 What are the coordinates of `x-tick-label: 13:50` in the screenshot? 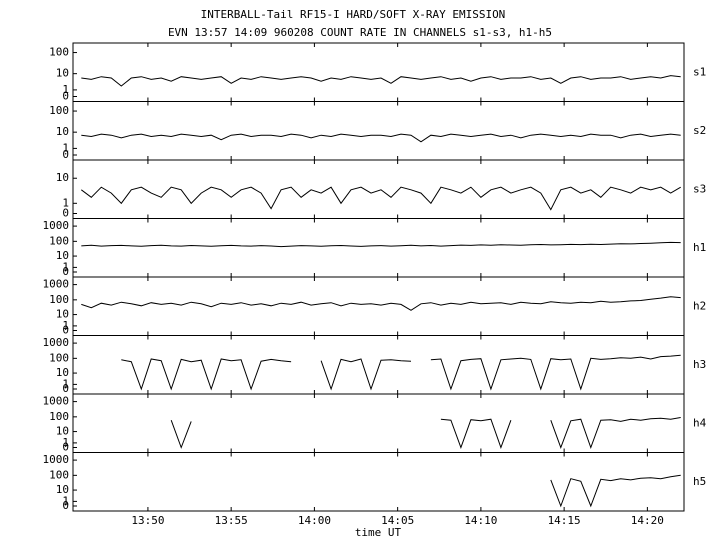 It's located at (147, 520).